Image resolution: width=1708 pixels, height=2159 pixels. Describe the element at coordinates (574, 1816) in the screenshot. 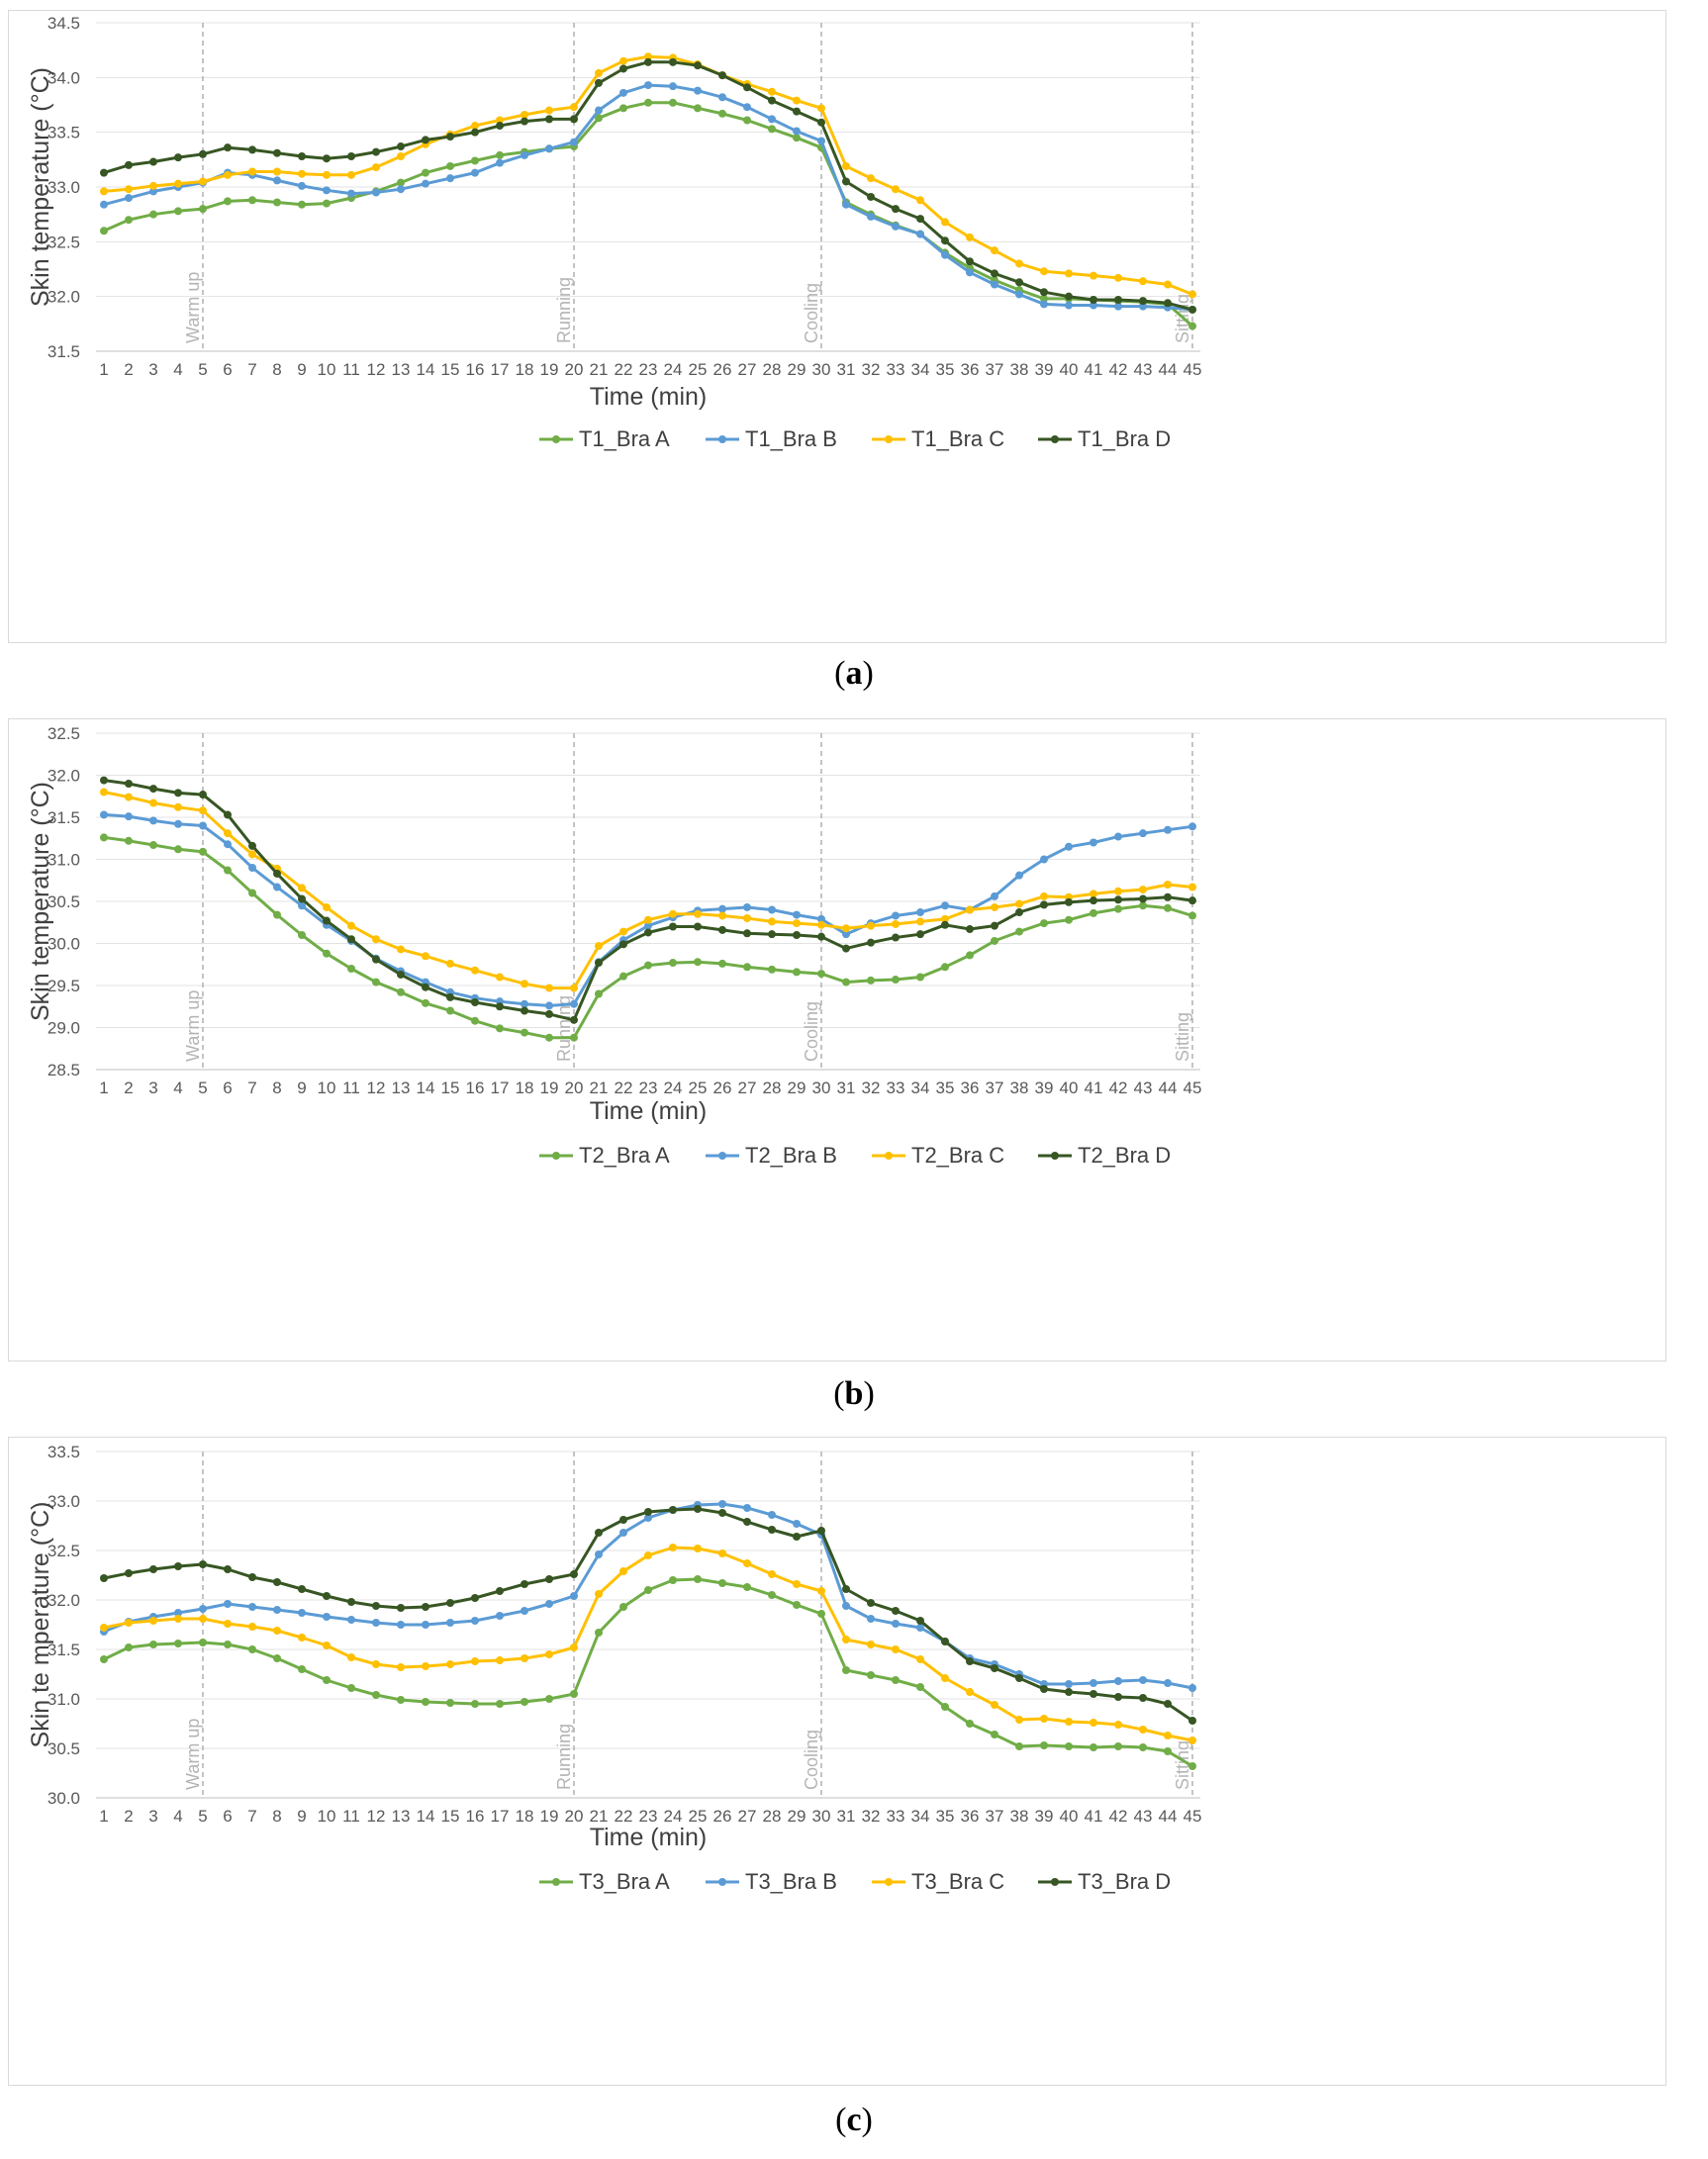

I see `x-tick-label: 20` at that location.